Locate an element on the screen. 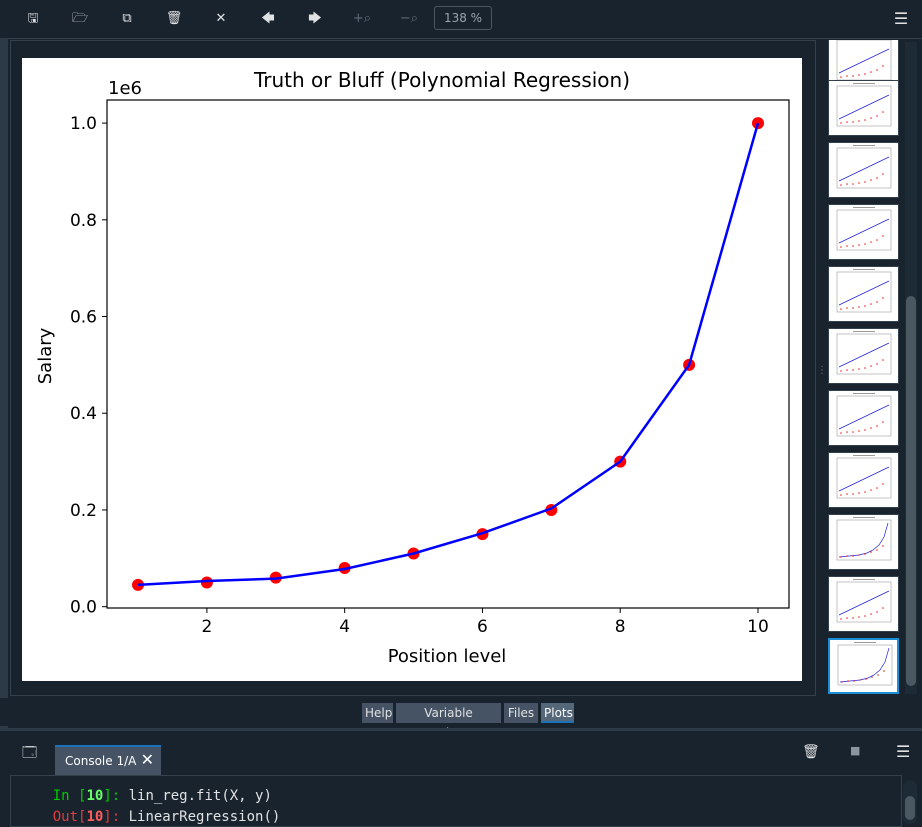 This screenshot has width=922, height=827. arrow-right-icon: 🡆 is located at coordinates (315, 18).